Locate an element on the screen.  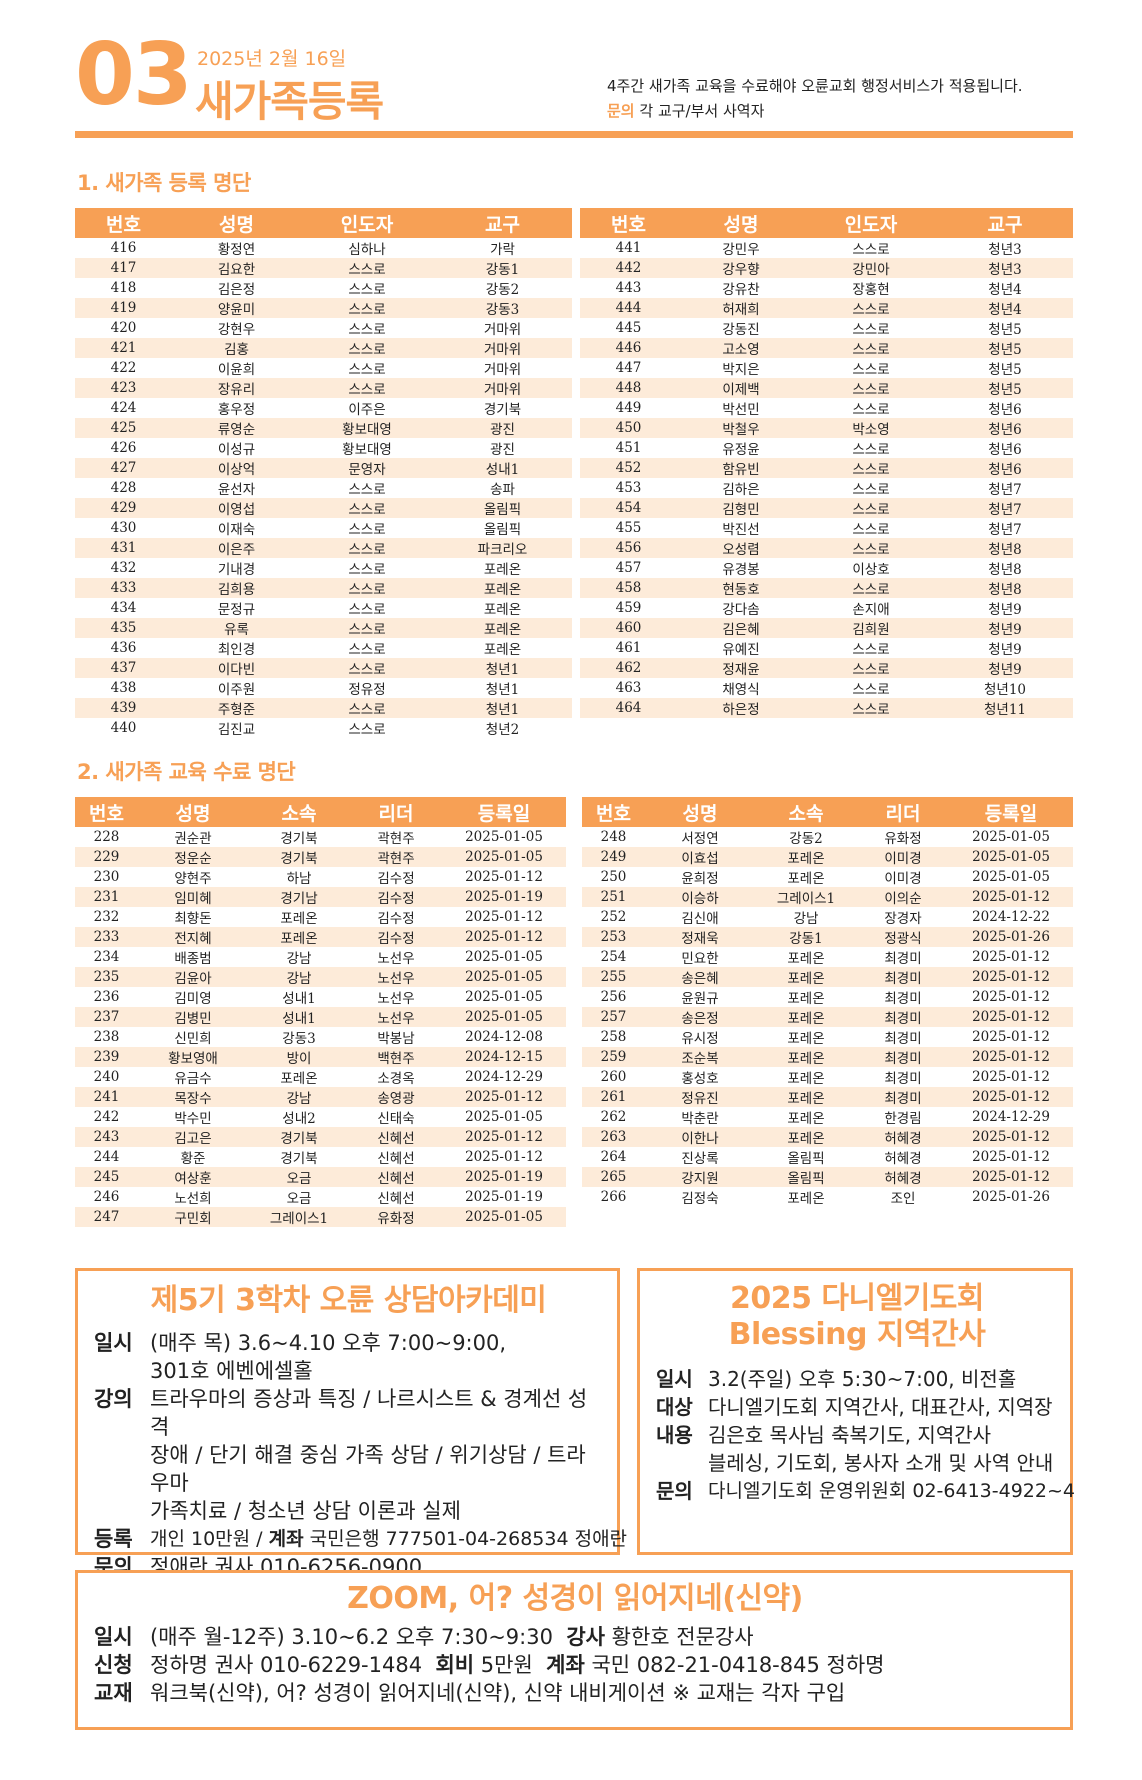
col-registered-date: 등록일 is located at coordinates (504, 812).